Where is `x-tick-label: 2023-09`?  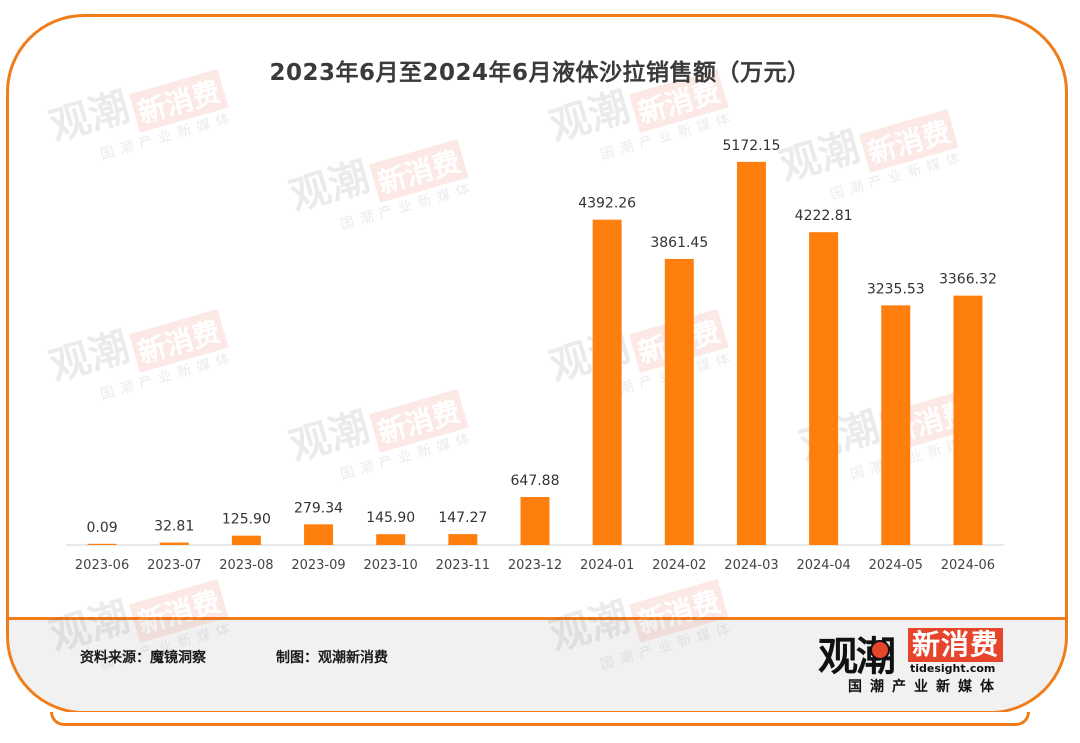 x-tick-label: 2023-09 is located at coordinates (318, 565).